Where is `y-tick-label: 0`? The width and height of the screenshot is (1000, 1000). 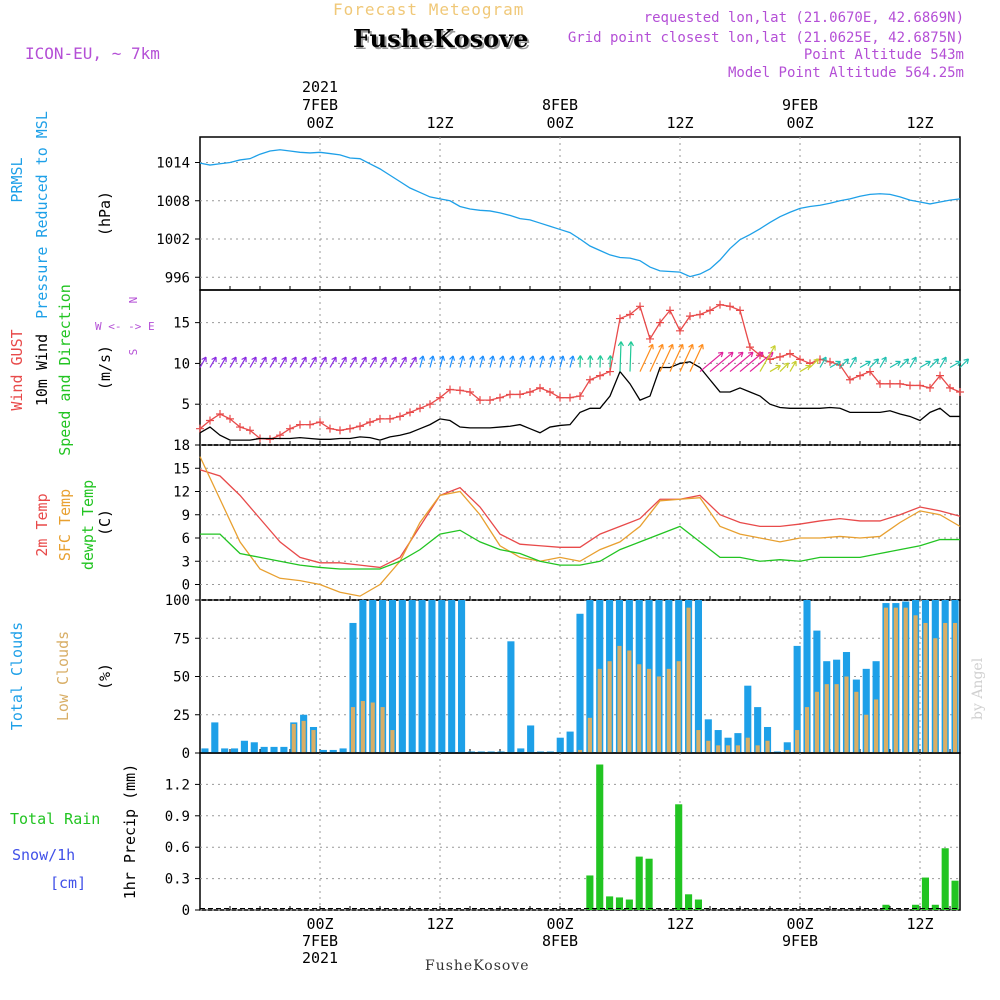
y-tick-label: 0 is located at coordinates (186, 911).